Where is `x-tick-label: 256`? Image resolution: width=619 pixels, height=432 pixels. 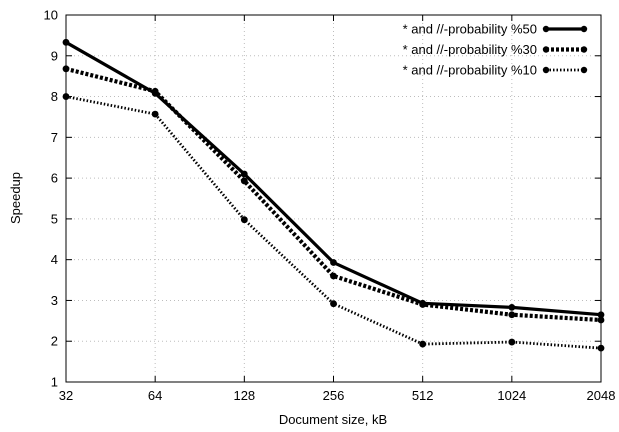
x-tick-label: 256 is located at coordinates (334, 395).